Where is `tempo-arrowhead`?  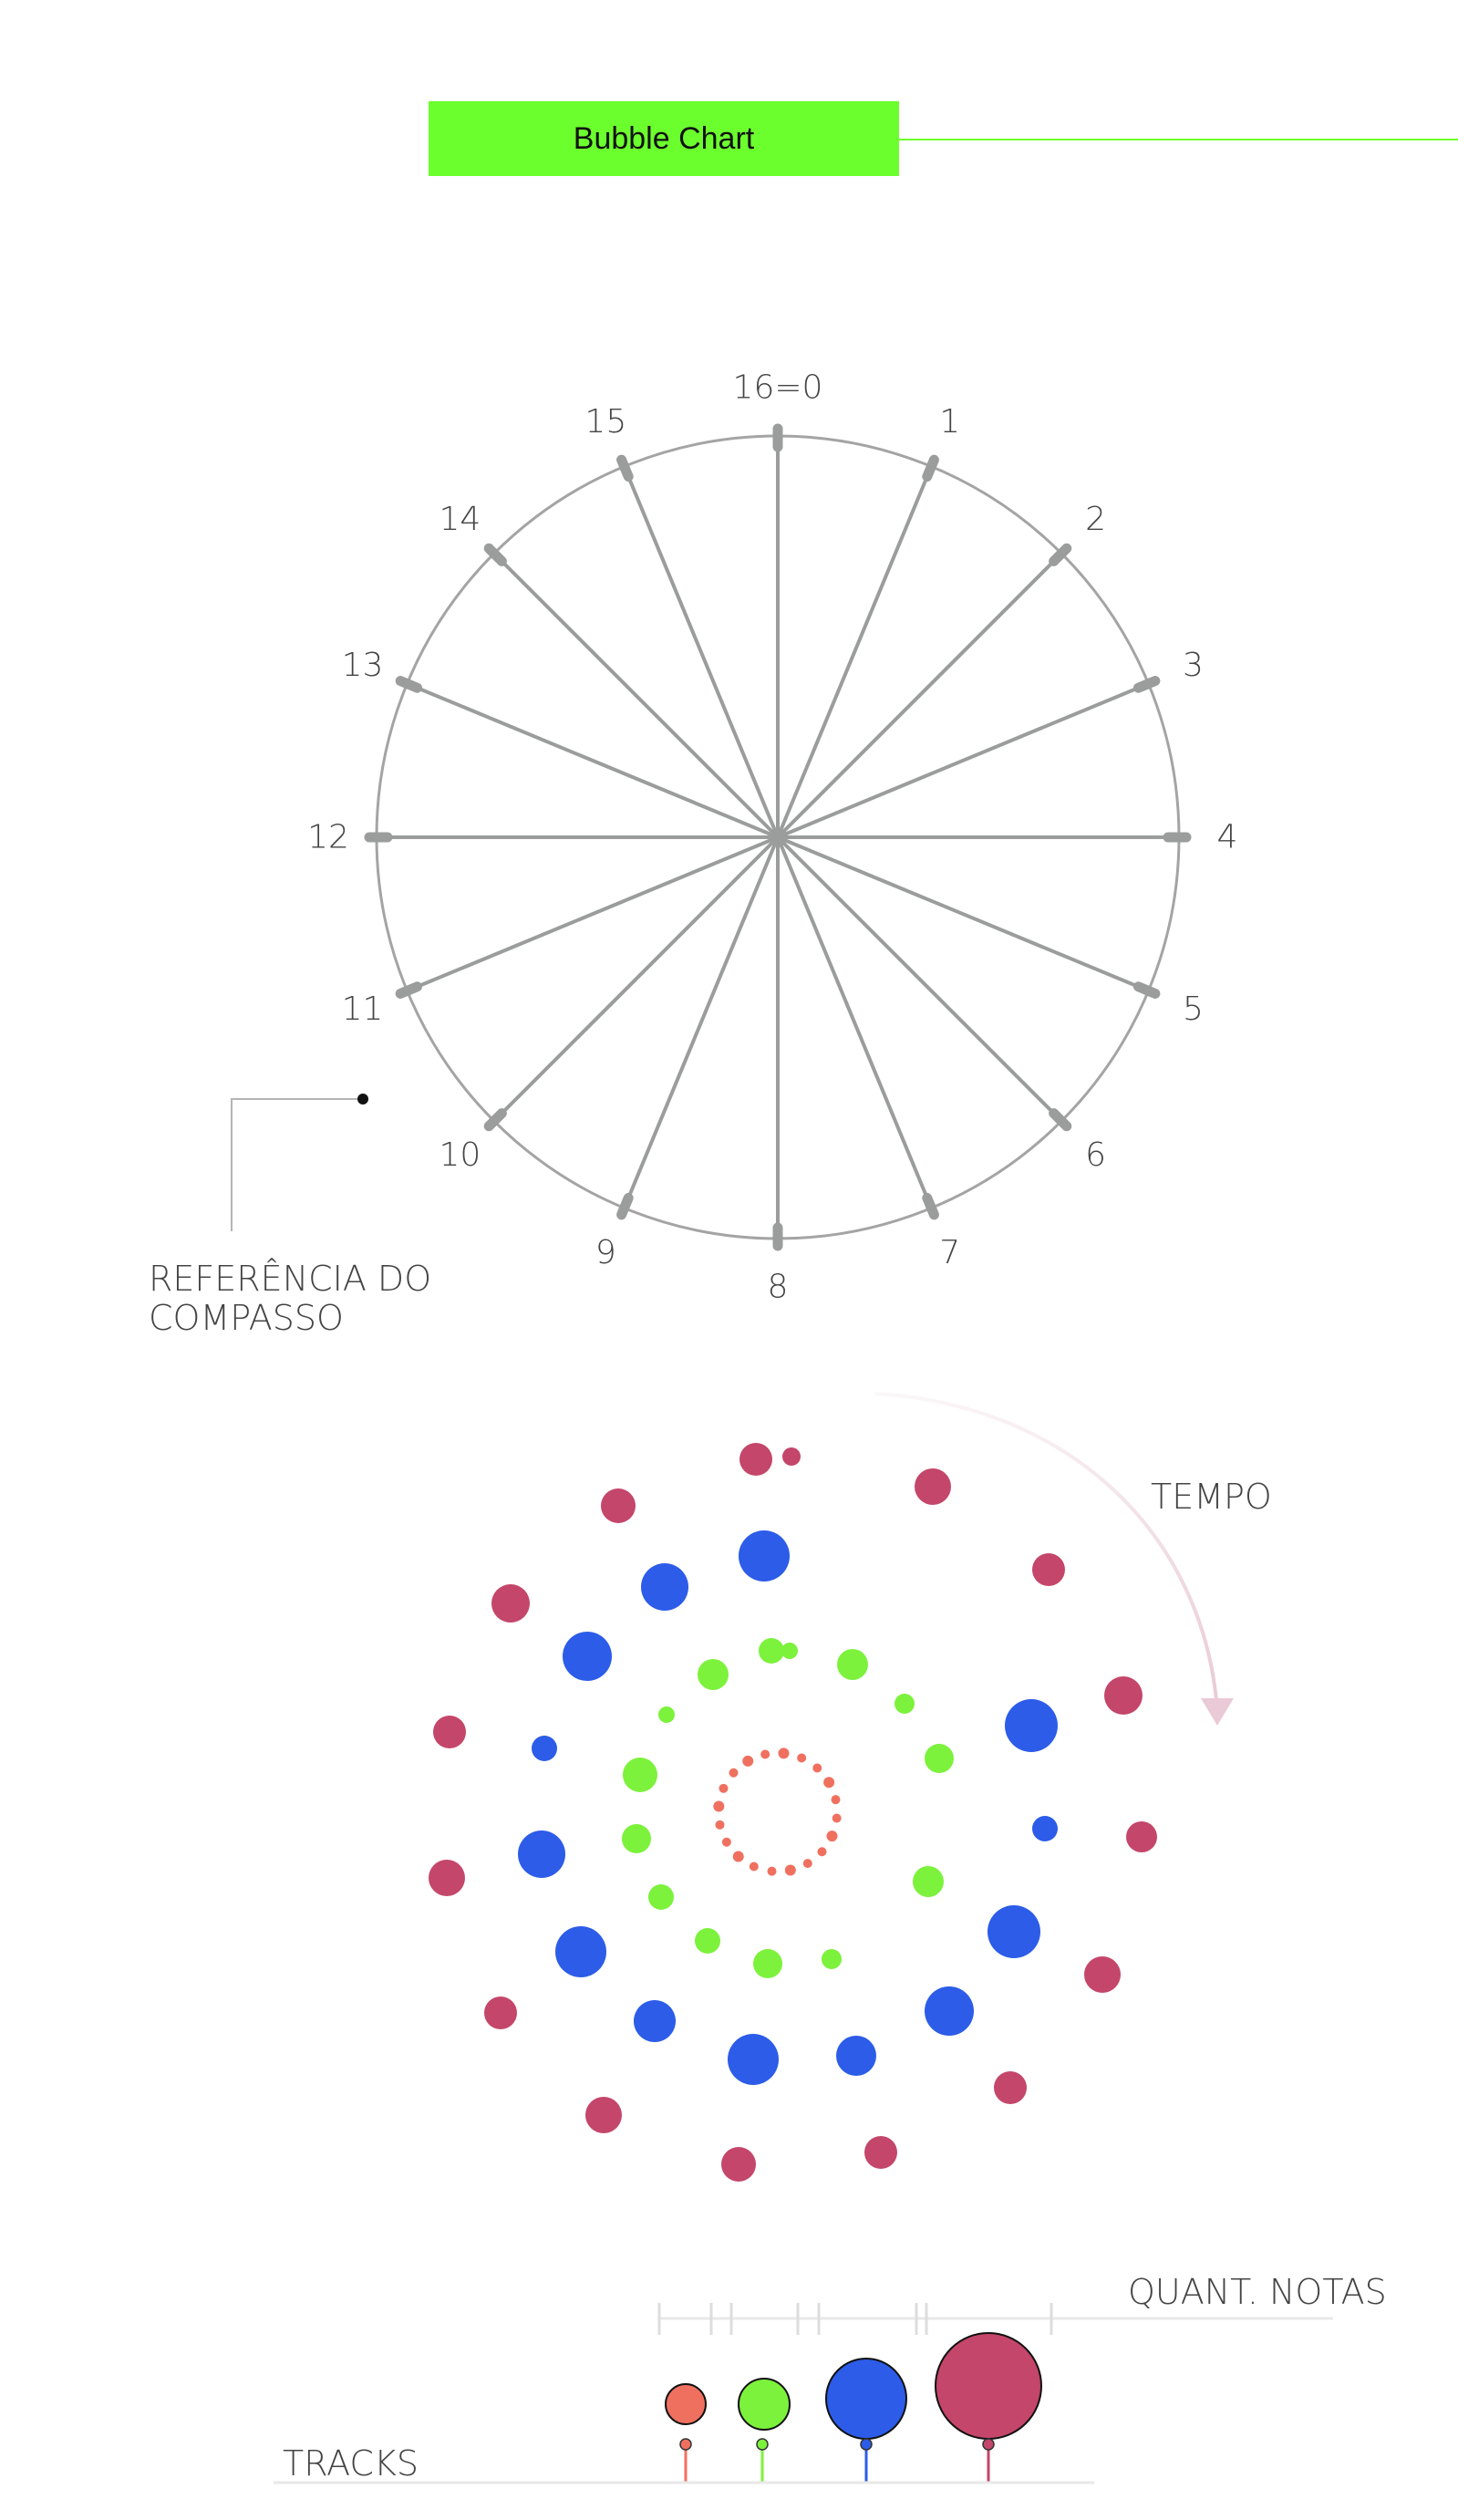 tempo-arrowhead is located at coordinates (1217, 1712).